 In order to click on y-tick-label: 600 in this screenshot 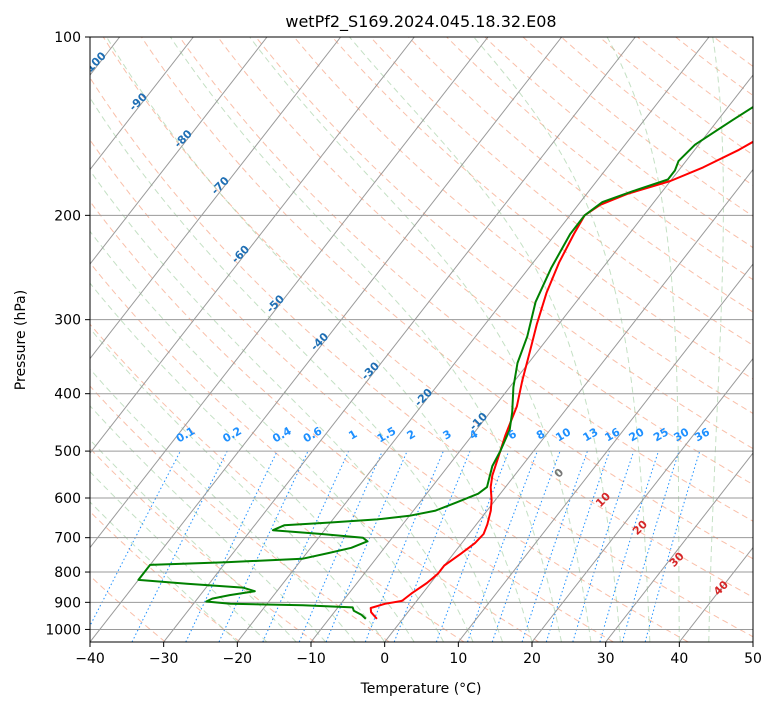, I will do `click(67, 499)`.